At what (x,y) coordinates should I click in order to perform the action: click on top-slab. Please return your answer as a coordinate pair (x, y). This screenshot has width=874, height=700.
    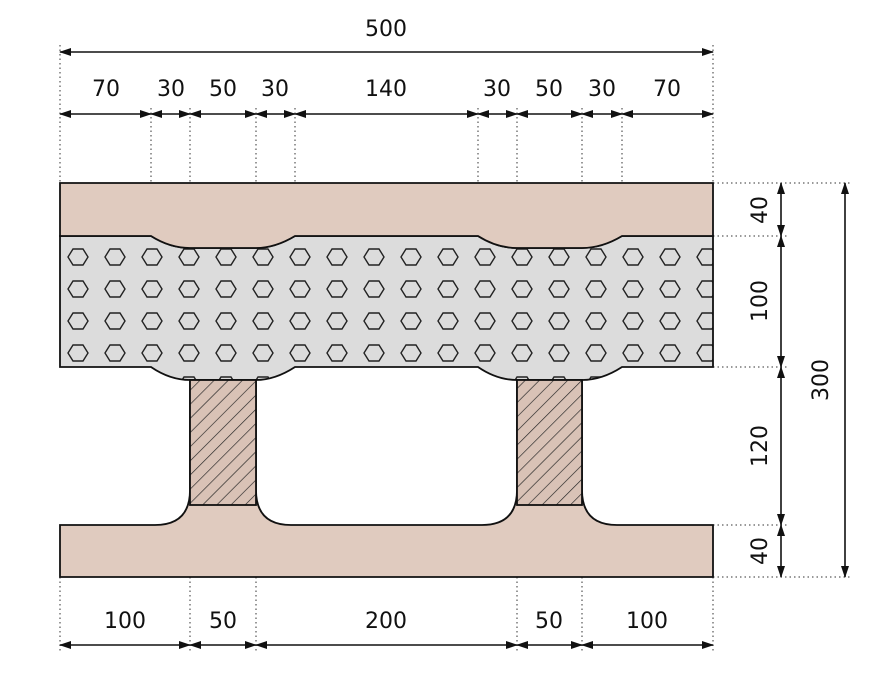
    Looking at the image, I should click on (386, 215).